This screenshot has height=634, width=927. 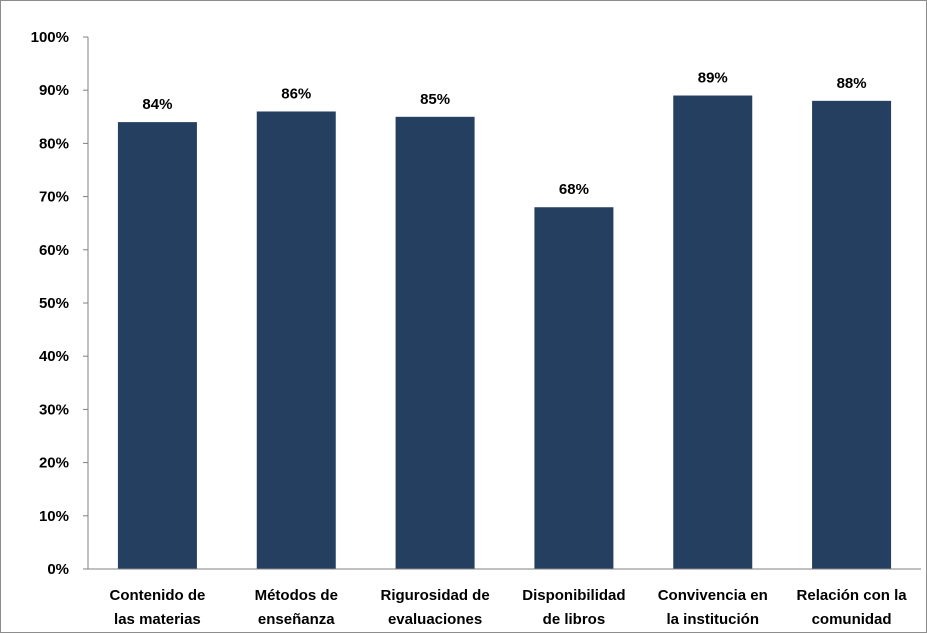 What do you see at coordinates (54, 250) in the screenshot?
I see `y-tick-label: 60%` at bounding box center [54, 250].